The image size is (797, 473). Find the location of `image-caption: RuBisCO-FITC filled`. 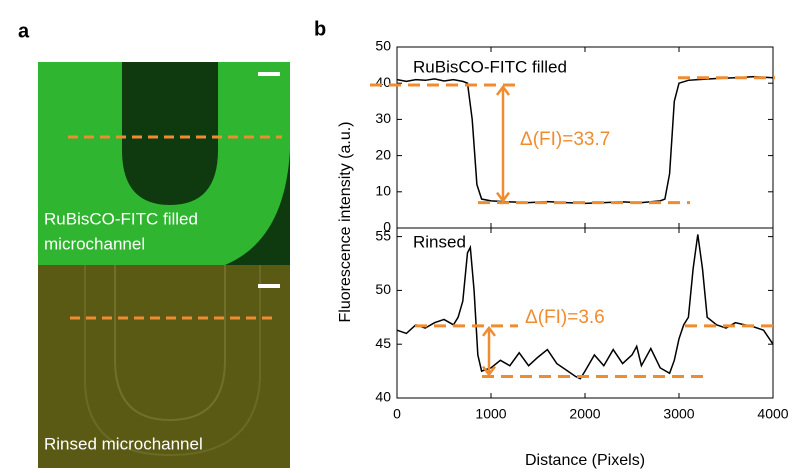

image-caption: RuBisCO-FITC filled is located at coordinates (121, 218).